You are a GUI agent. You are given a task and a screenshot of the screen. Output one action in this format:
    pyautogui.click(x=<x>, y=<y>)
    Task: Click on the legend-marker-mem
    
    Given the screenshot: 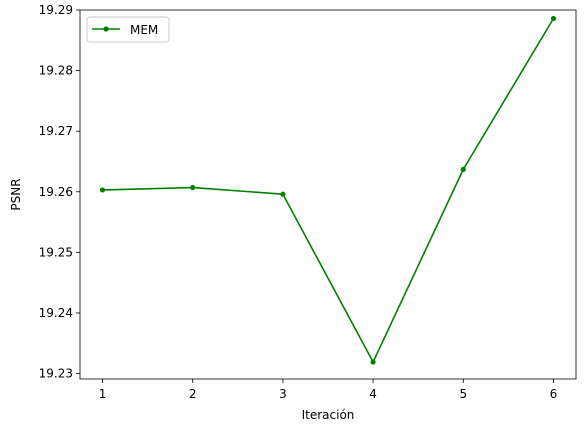 What is the action you would take?
    pyautogui.click(x=106, y=29)
    